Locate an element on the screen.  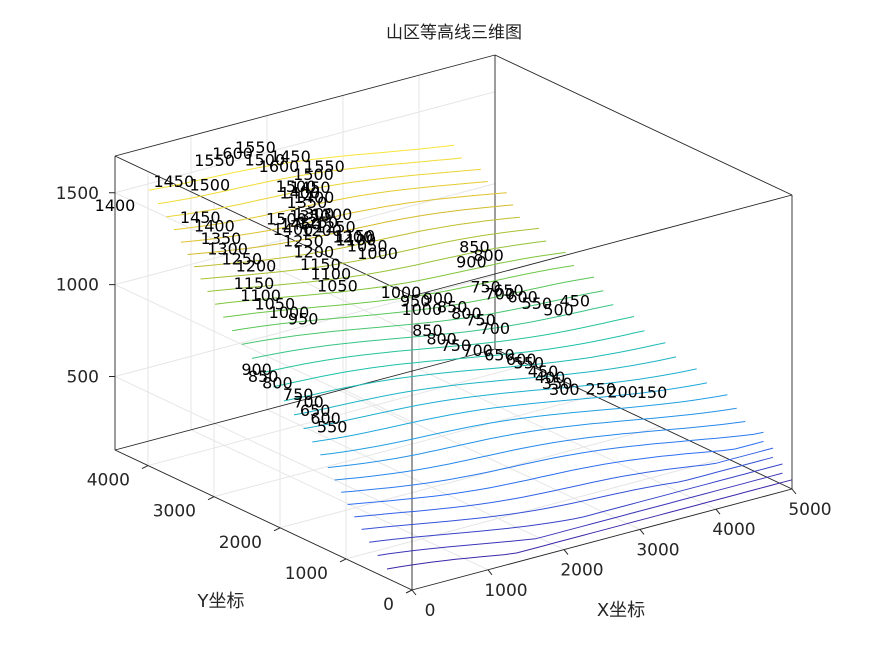
y-tick-label: 0 is located at coordinates (388, 605).